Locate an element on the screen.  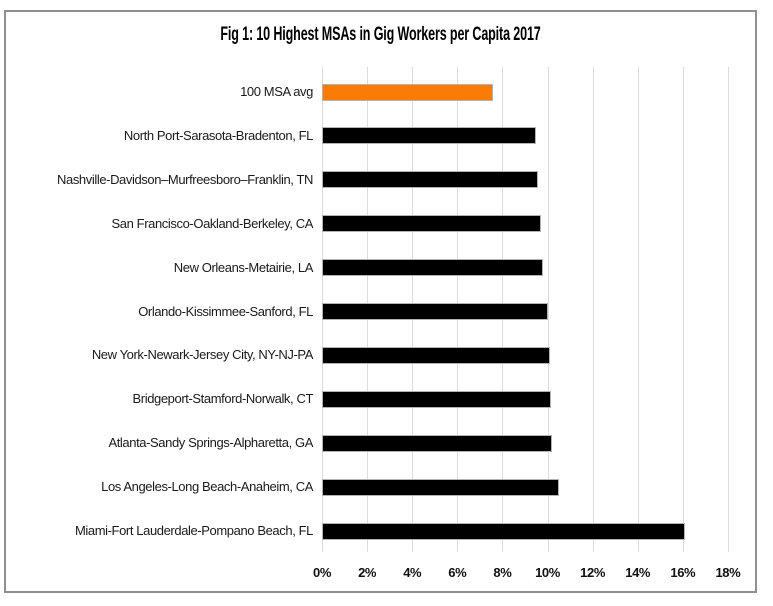
x-axis-label: 18% is located at coordinates (728, 572).